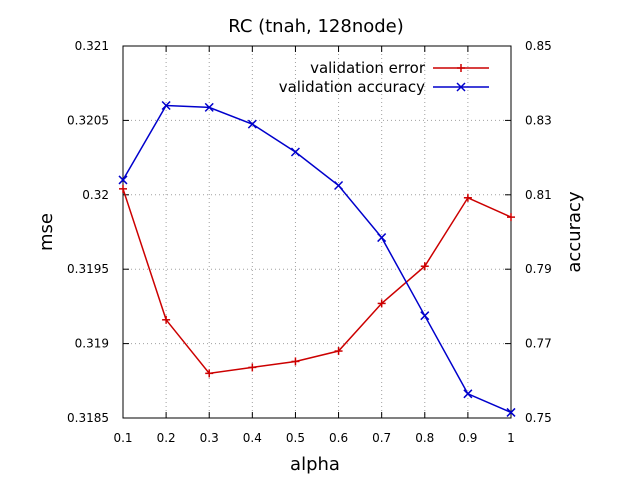 This screenshot has width=640, height=480. I want to click on y-tick-label: 0.3195, so click(88, 269).